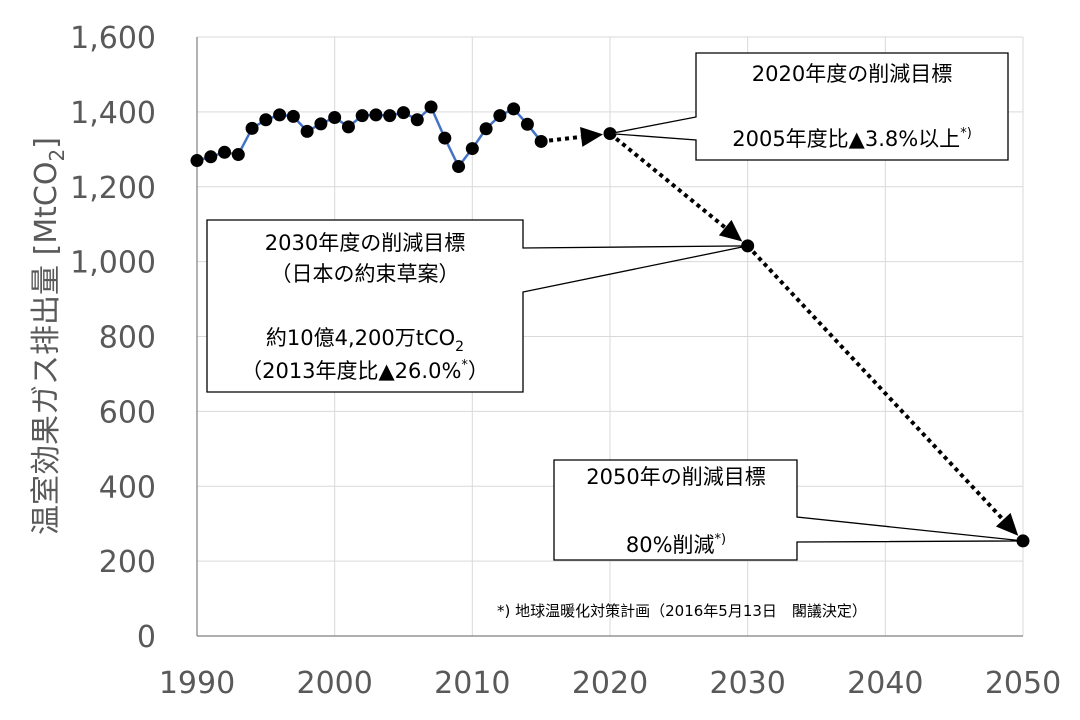 Image resolution: width=1080 pixels, height=720 pixels. What do you see at coordinates (365, 274) in the screenshot?
I see `callout-2030-text: （日本の約束草案）` at bounding box center [365, 274].